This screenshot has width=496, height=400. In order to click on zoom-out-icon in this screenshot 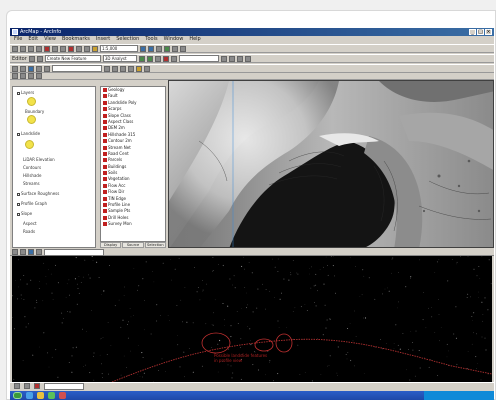, I will do `click(239, 58)`.